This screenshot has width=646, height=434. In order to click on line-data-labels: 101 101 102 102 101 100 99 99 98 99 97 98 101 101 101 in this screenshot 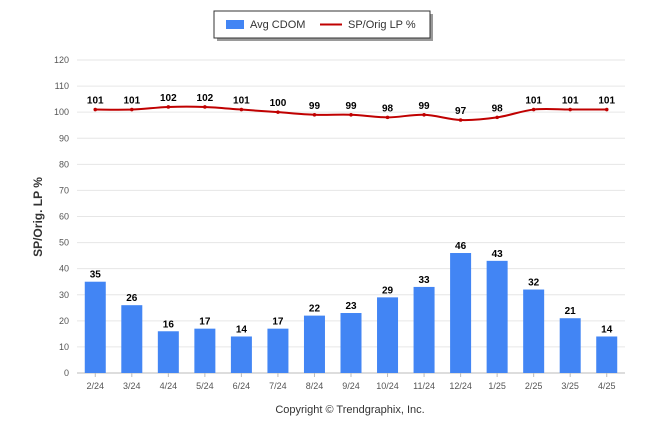, I will do `click(351, 105)`.